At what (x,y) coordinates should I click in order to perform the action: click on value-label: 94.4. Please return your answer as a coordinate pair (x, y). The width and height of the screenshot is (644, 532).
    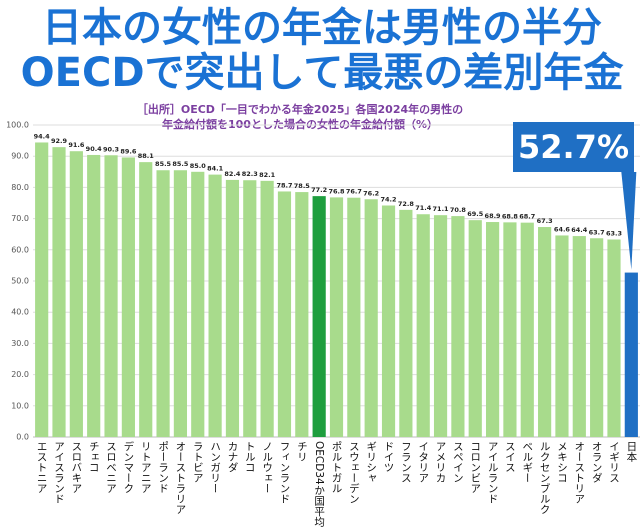
    Looking at the image, I should click on (42, 136).